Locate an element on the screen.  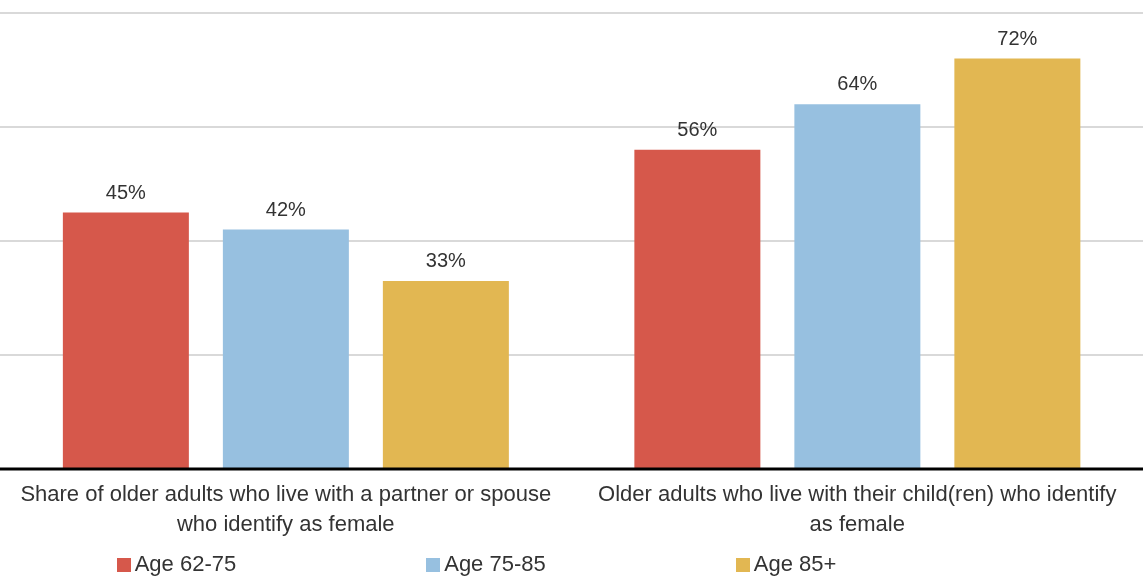
data-label: 45% is located at coordinates (126, 191).